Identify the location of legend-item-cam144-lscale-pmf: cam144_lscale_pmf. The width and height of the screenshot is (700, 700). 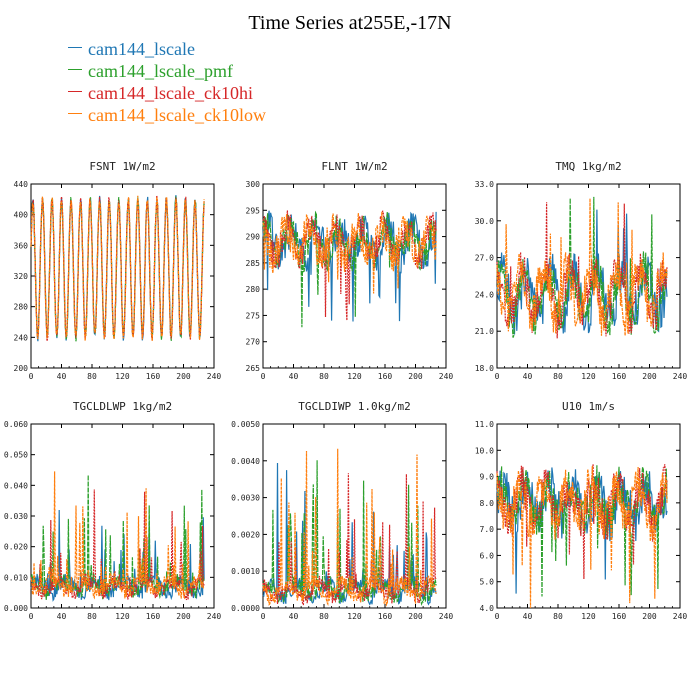
(167, 71).